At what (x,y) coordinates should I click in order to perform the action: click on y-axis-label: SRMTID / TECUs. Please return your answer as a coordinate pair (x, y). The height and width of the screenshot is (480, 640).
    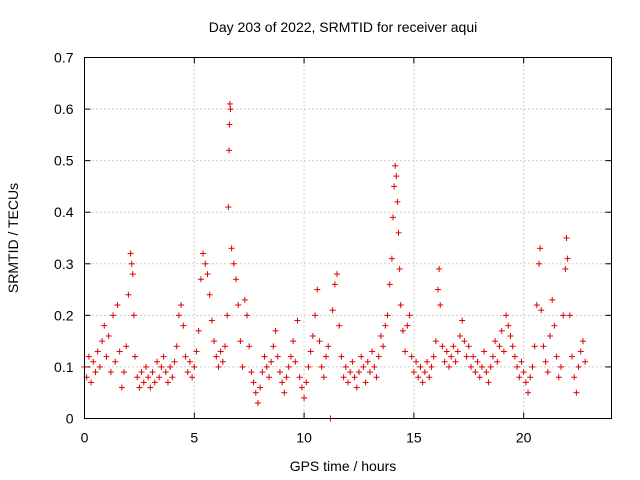
    Looking at the image, I should click on (13, 238).